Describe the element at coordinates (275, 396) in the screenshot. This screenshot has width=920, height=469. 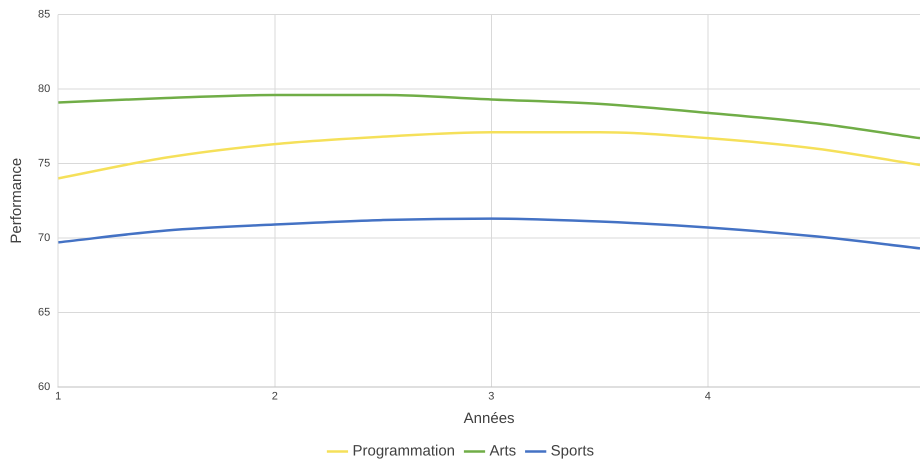
I see `x-tick-label: 2` at that location.